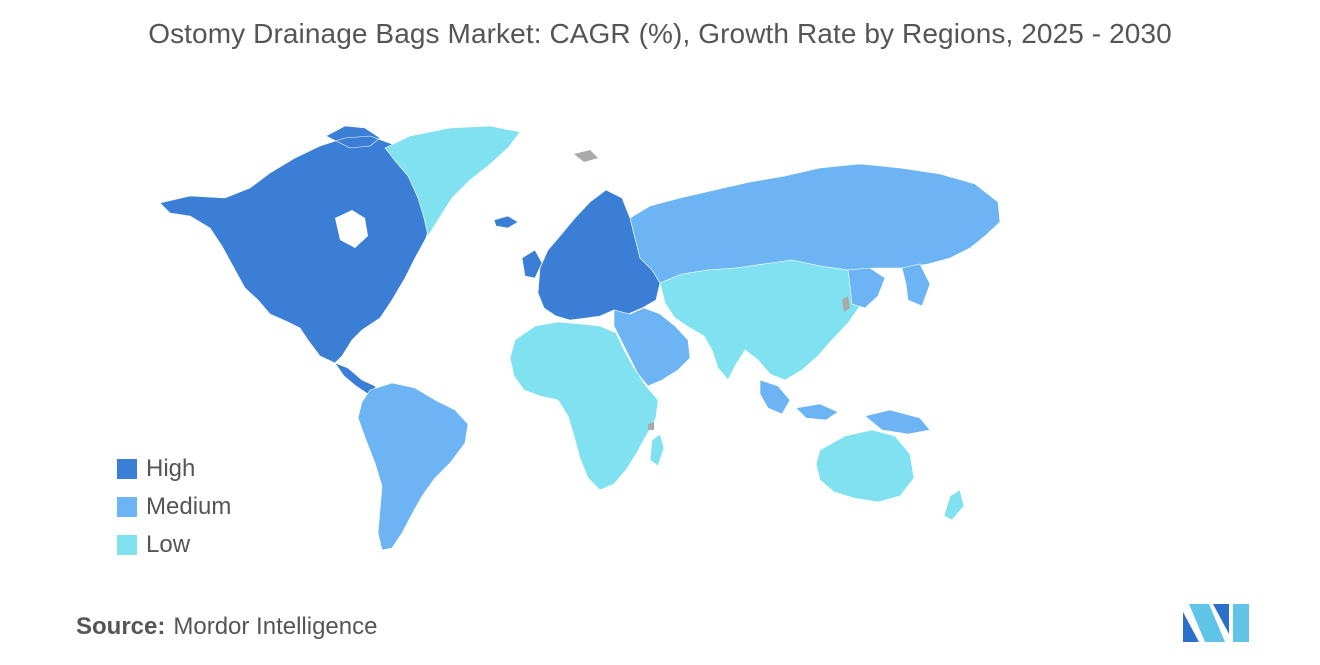  Describe the element at coordinates (506, 222) in the screenshot. I see `region-iceland` at that location.